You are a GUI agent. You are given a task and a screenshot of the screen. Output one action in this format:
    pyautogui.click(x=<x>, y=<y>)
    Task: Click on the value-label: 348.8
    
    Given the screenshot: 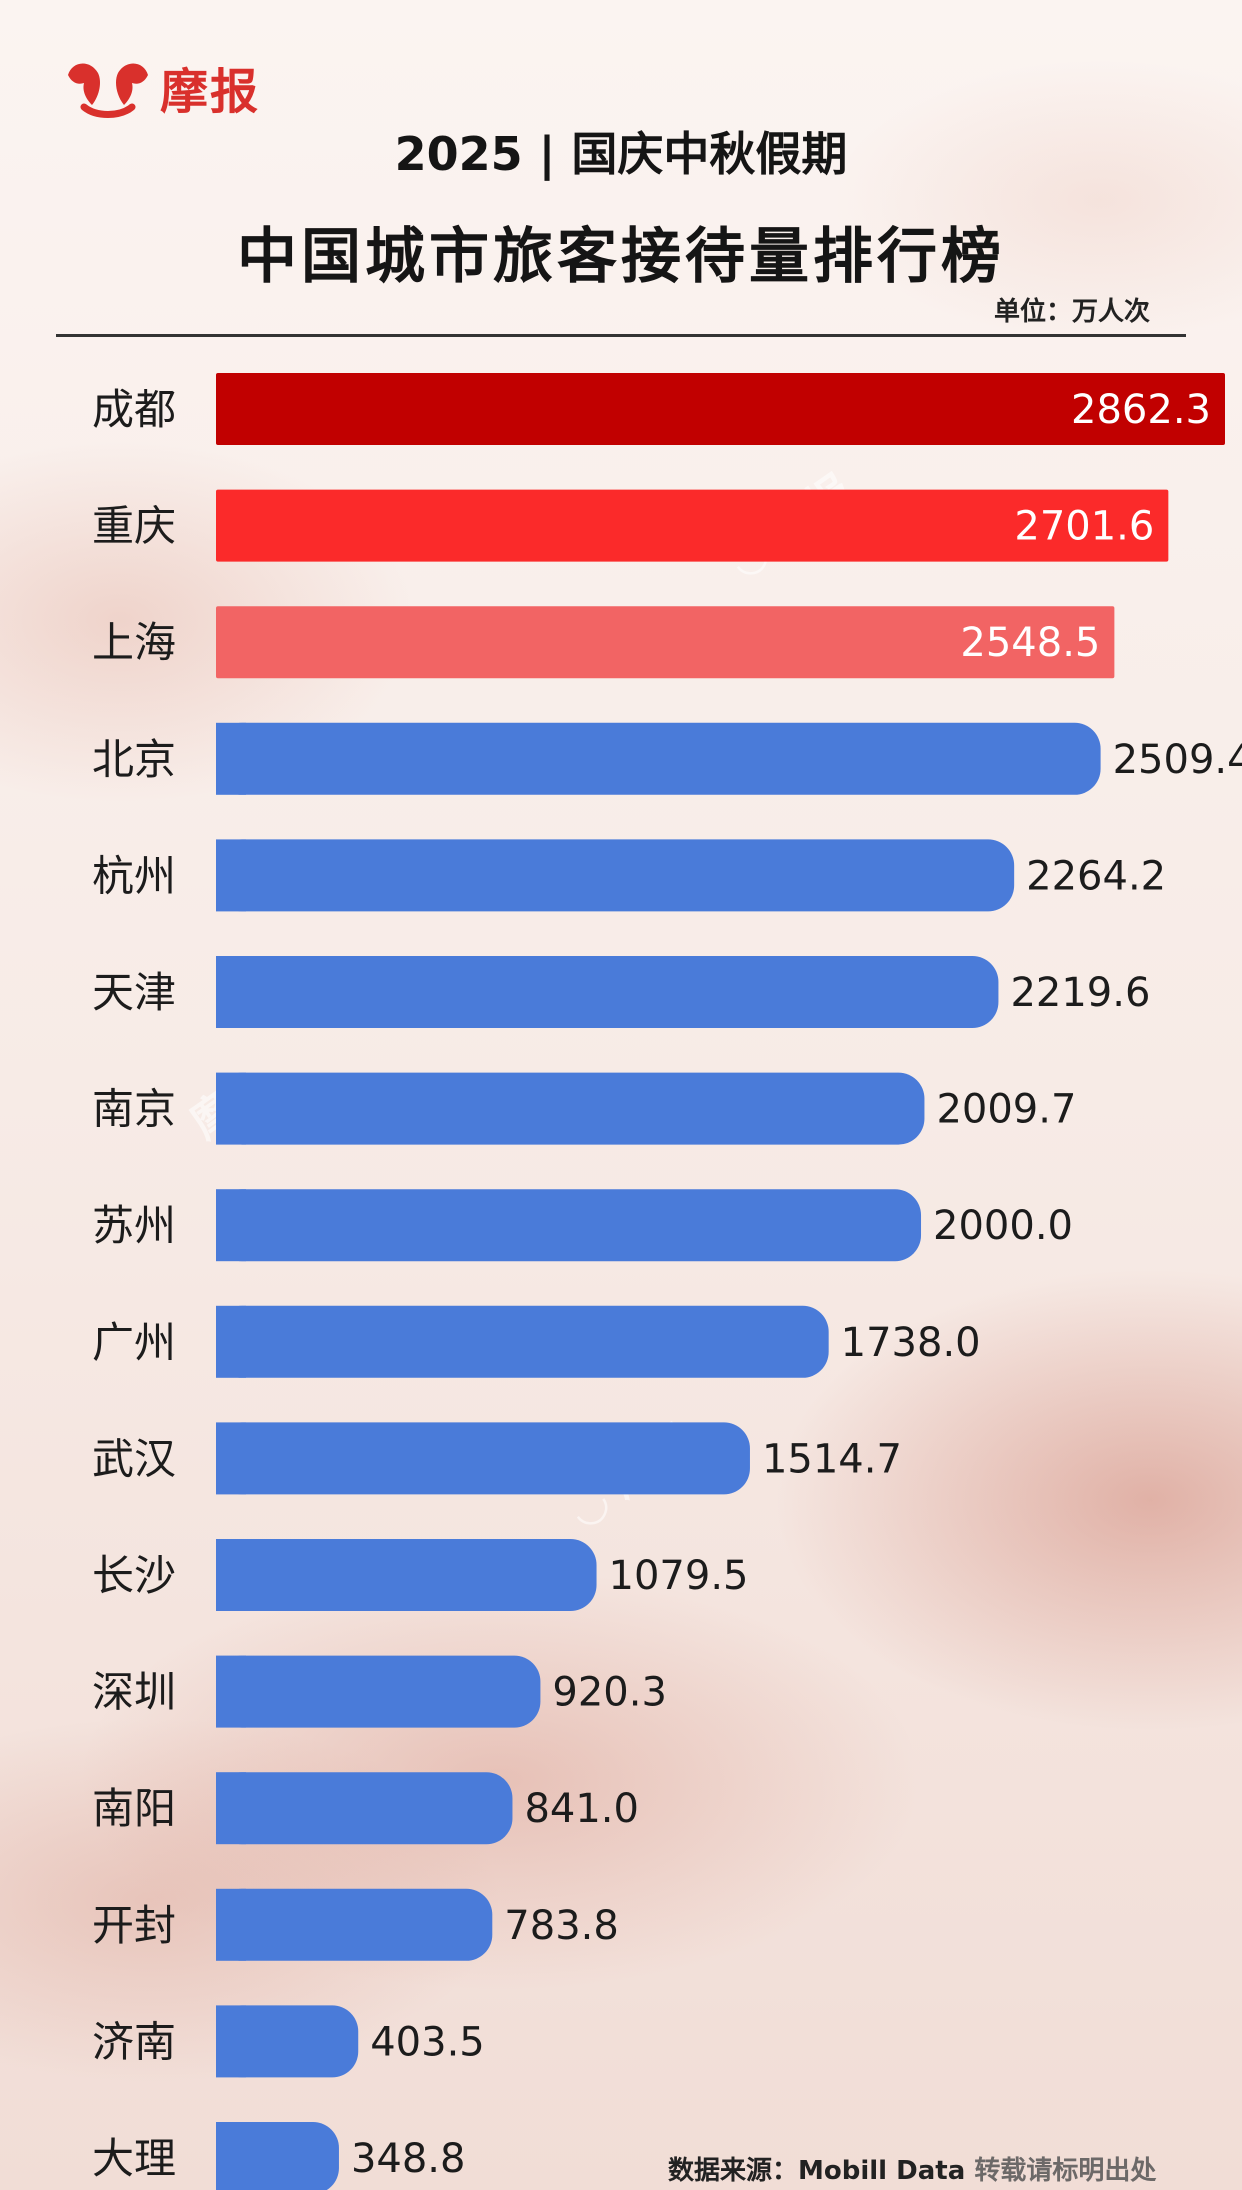 What is the action you would take?
    pyautogui.click(x=408, y=2159)
    